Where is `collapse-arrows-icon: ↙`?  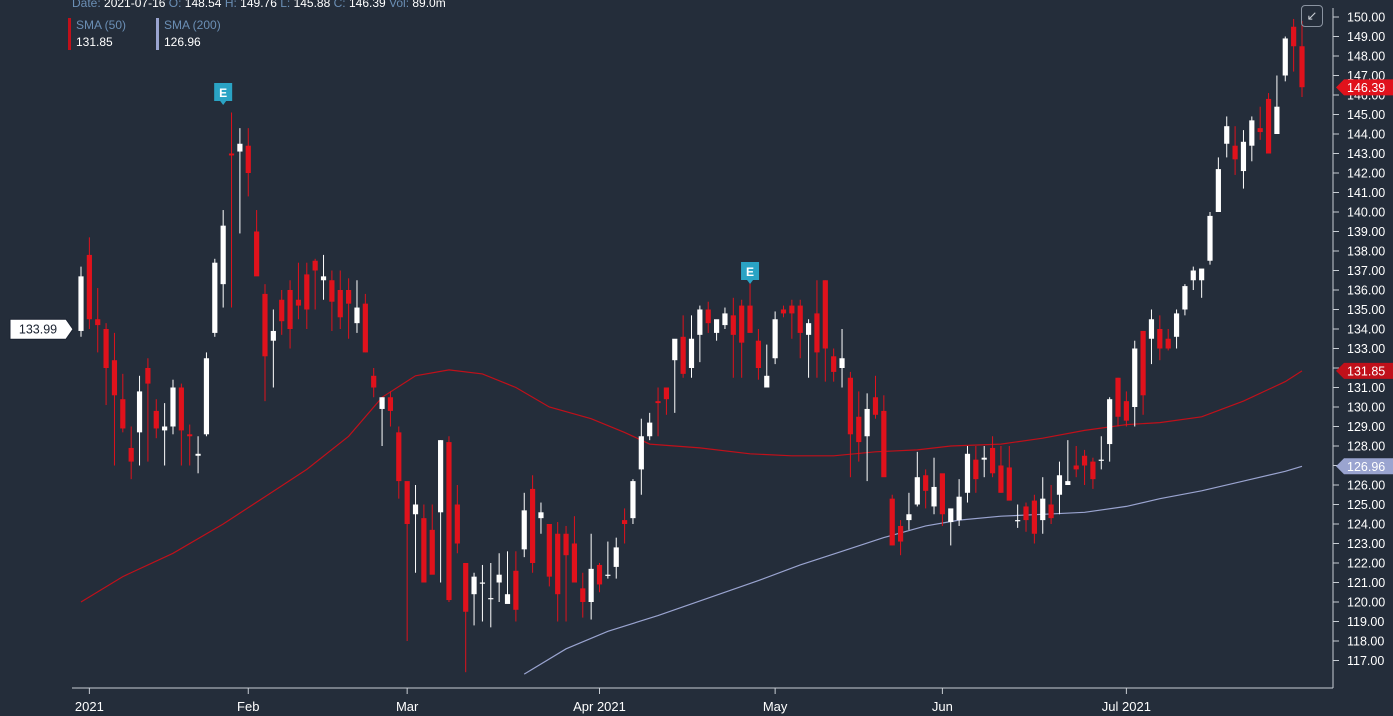
collapse-arrows-icon: ↙ is located at coordinates (1312, 15).